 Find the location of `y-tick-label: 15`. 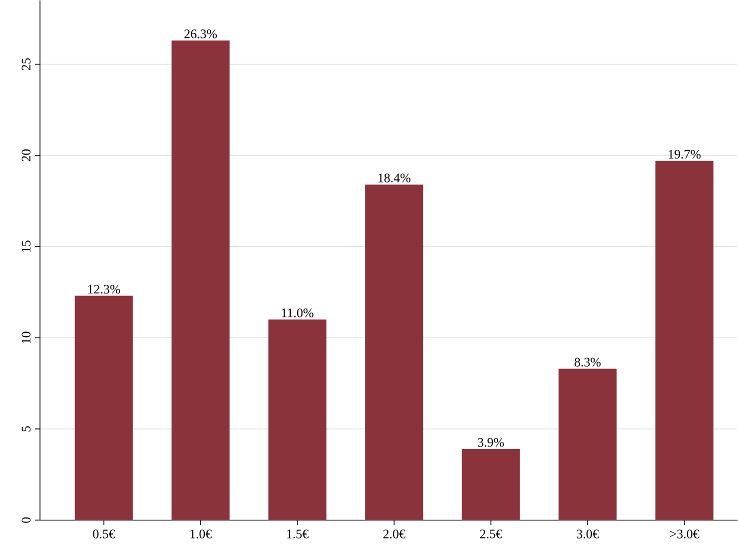

y-tick-label: 15 is located at coordinates (26, 246).